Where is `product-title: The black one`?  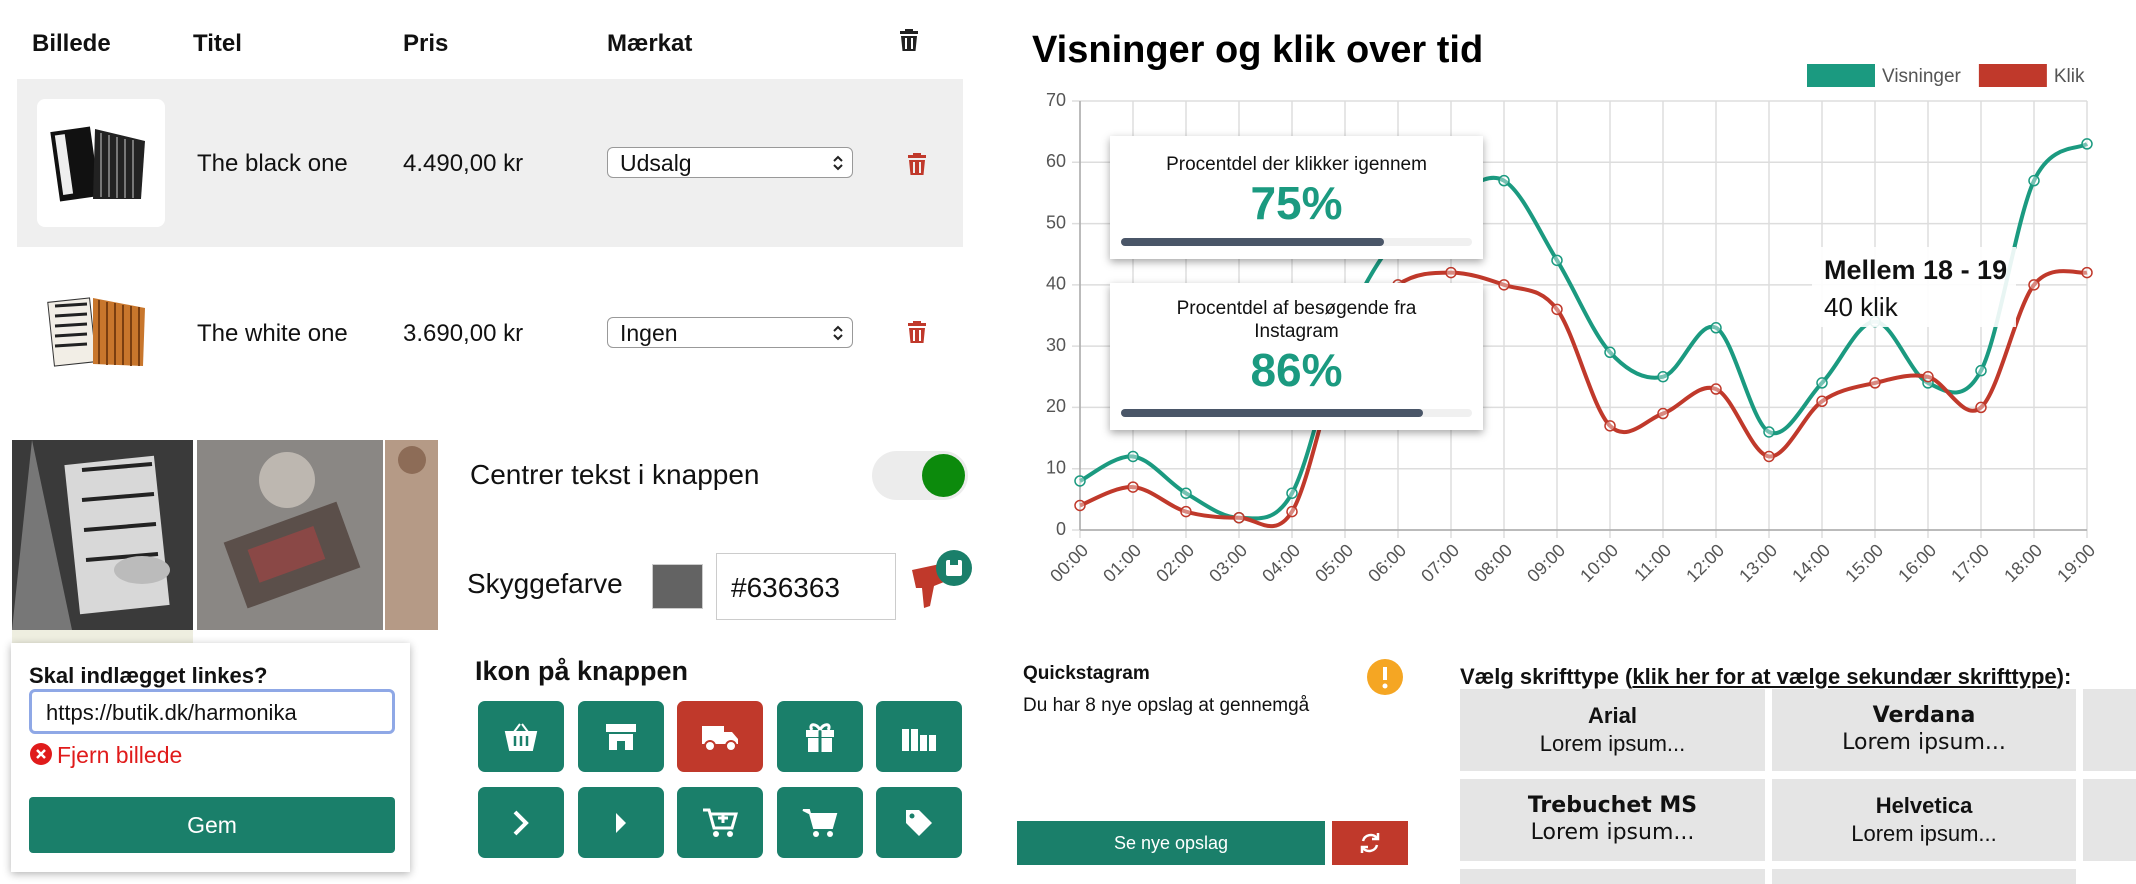
product-title: The black one is located at coordinates (272, 163).